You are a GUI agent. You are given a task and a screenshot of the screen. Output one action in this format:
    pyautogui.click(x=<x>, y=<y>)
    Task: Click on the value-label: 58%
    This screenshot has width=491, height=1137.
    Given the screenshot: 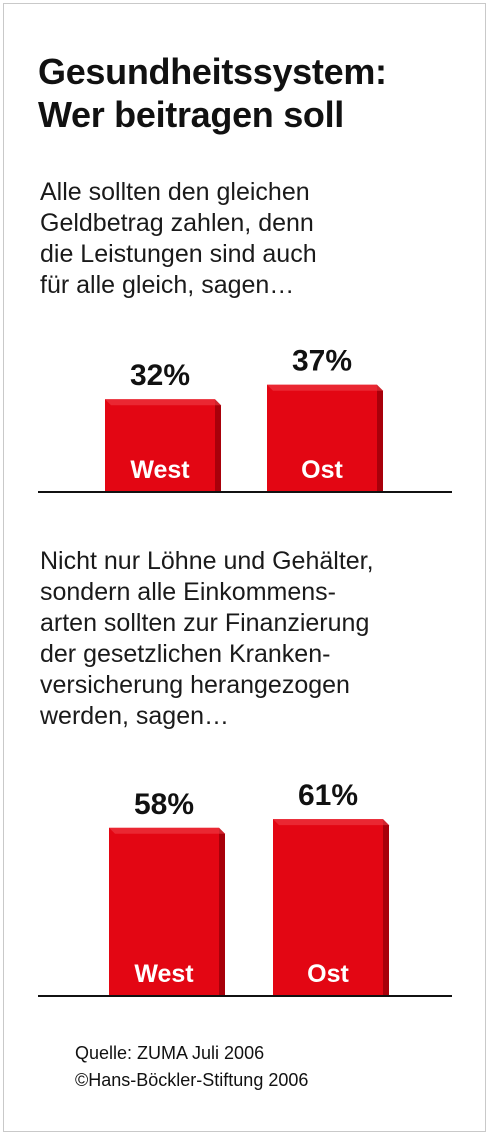 What is the action you would take?
    pyautogui.click(x=164, y=804)
    